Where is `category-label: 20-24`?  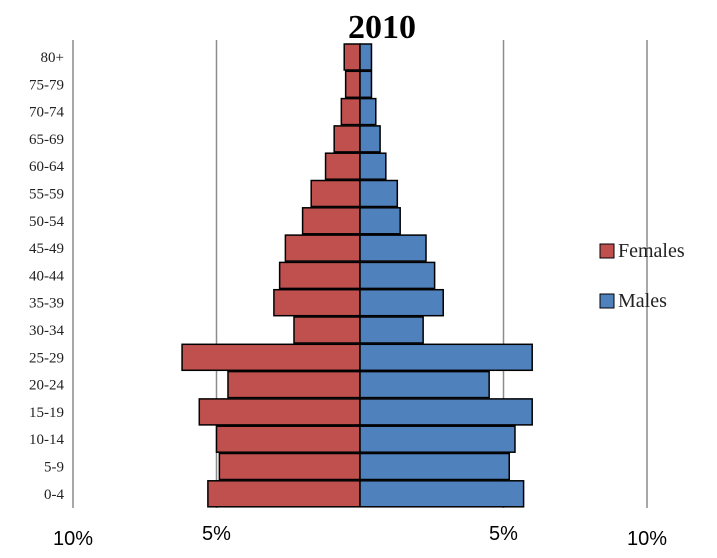
category-label: 20-24 is located at coordinates (46, 386).